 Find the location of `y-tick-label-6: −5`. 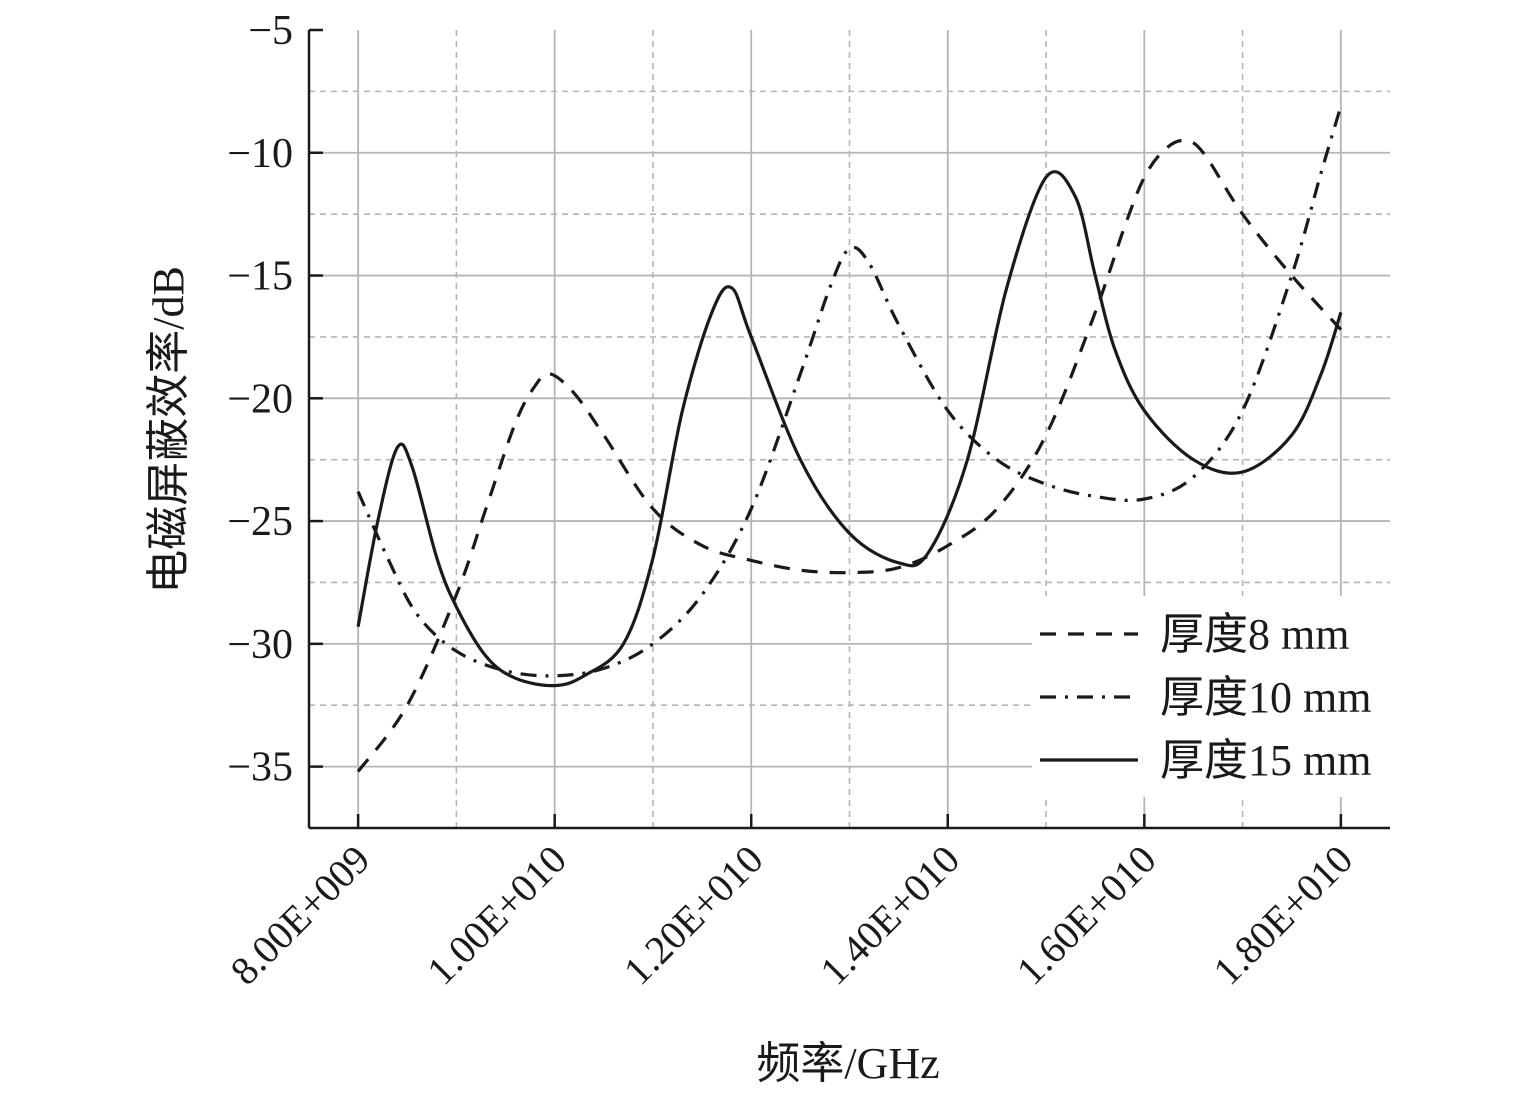

y-tick-label-6: −5 is located at coordinates (270, 31).